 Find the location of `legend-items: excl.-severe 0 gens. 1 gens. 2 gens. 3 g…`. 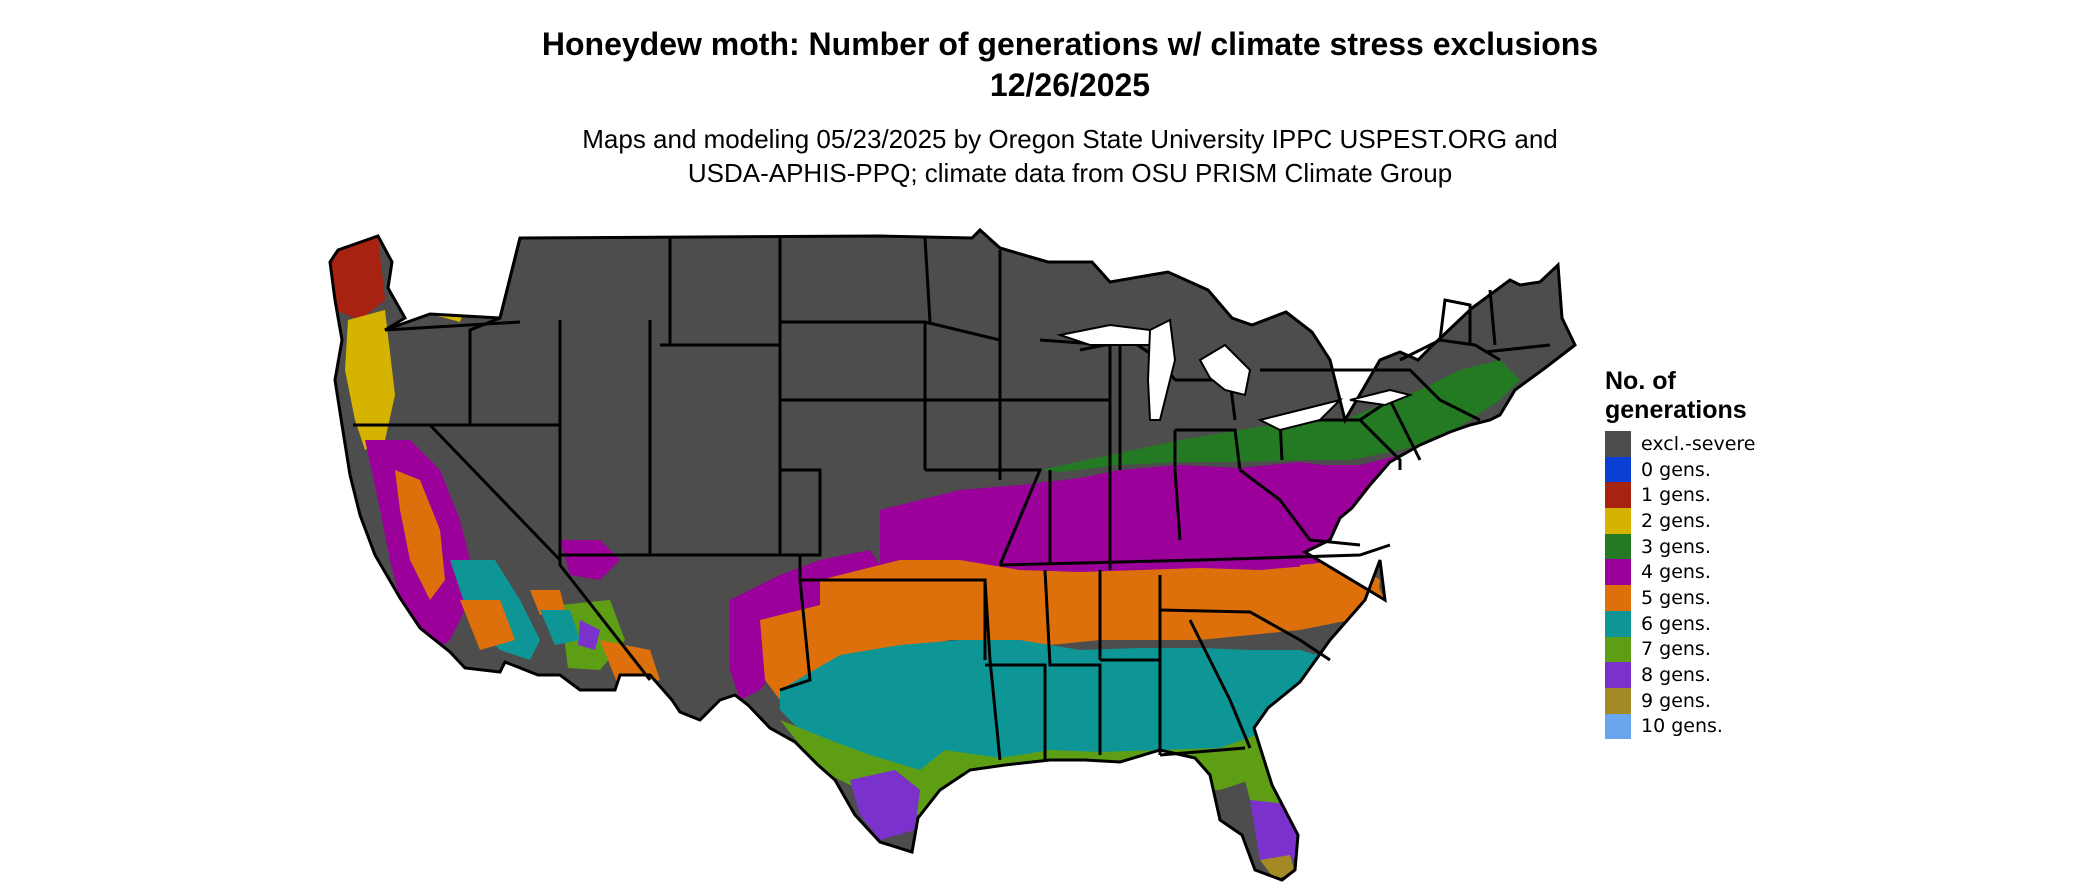

legend-items: excl.-severe 0 gens. 1 gens. 2 gens. 3 g… is located at coordinates (1680, 585).